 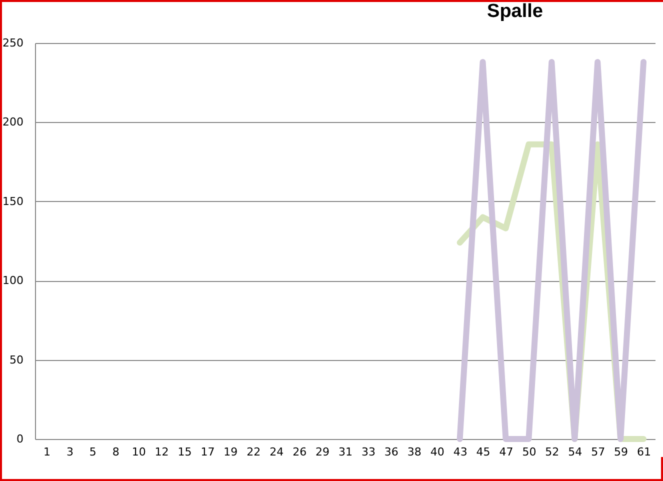 I want to click on x-tick-label: 17, so click(x=207, y=452).